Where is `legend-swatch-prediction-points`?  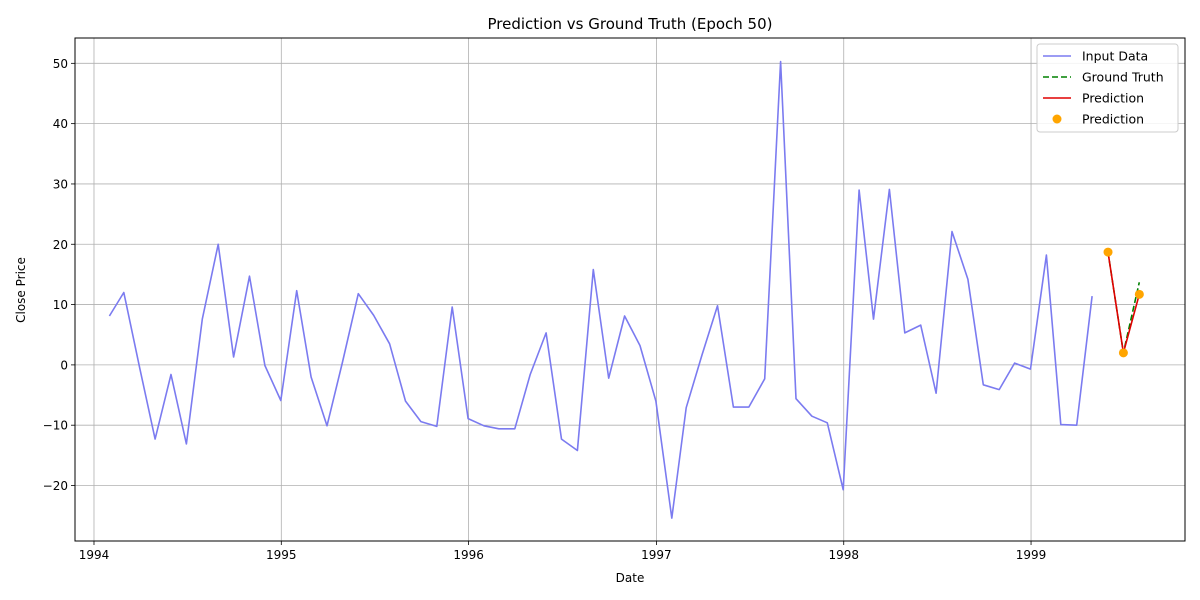
legend-swatch-prediction-points is located at coordinates (1057, 119).